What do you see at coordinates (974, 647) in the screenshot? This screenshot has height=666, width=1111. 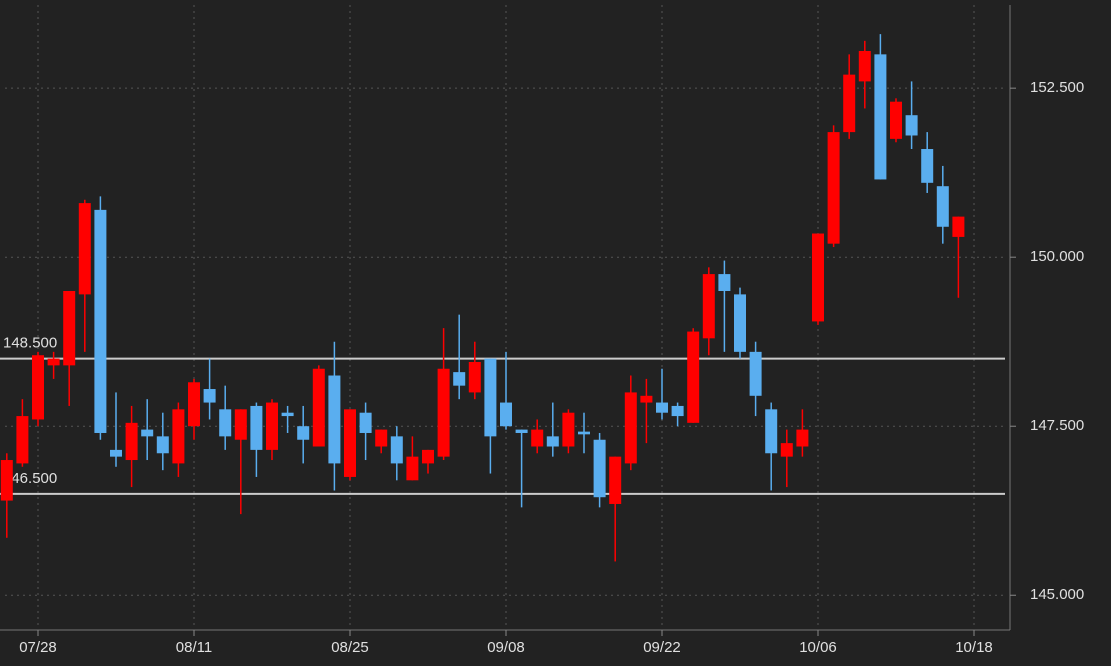 I see `x-tick-label: 10/18` at bounding box center [974, 647].